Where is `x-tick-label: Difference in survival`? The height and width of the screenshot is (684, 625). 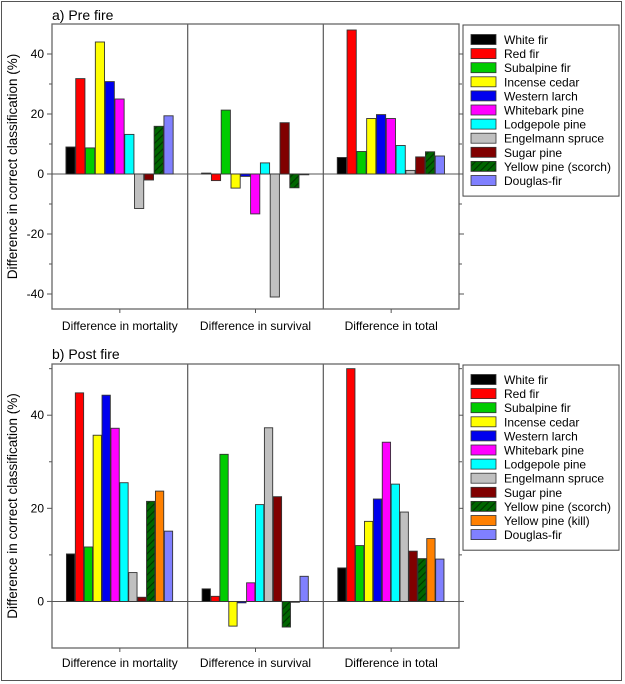
x-tick-label: Difference in survival is located at coordinates (255, 663).